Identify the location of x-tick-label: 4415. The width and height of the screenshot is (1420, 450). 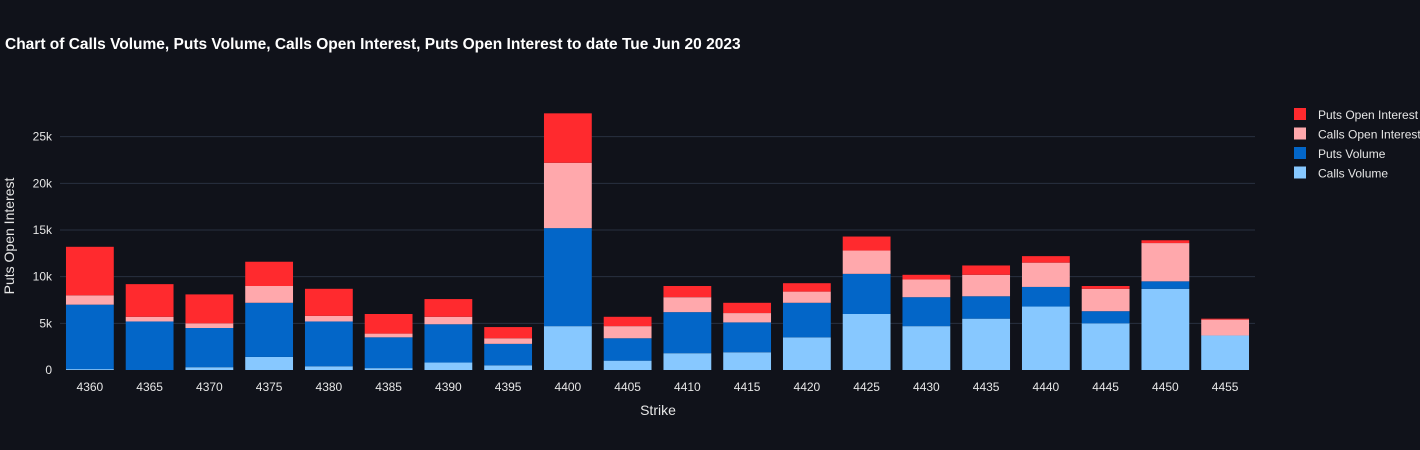
(747, 387).